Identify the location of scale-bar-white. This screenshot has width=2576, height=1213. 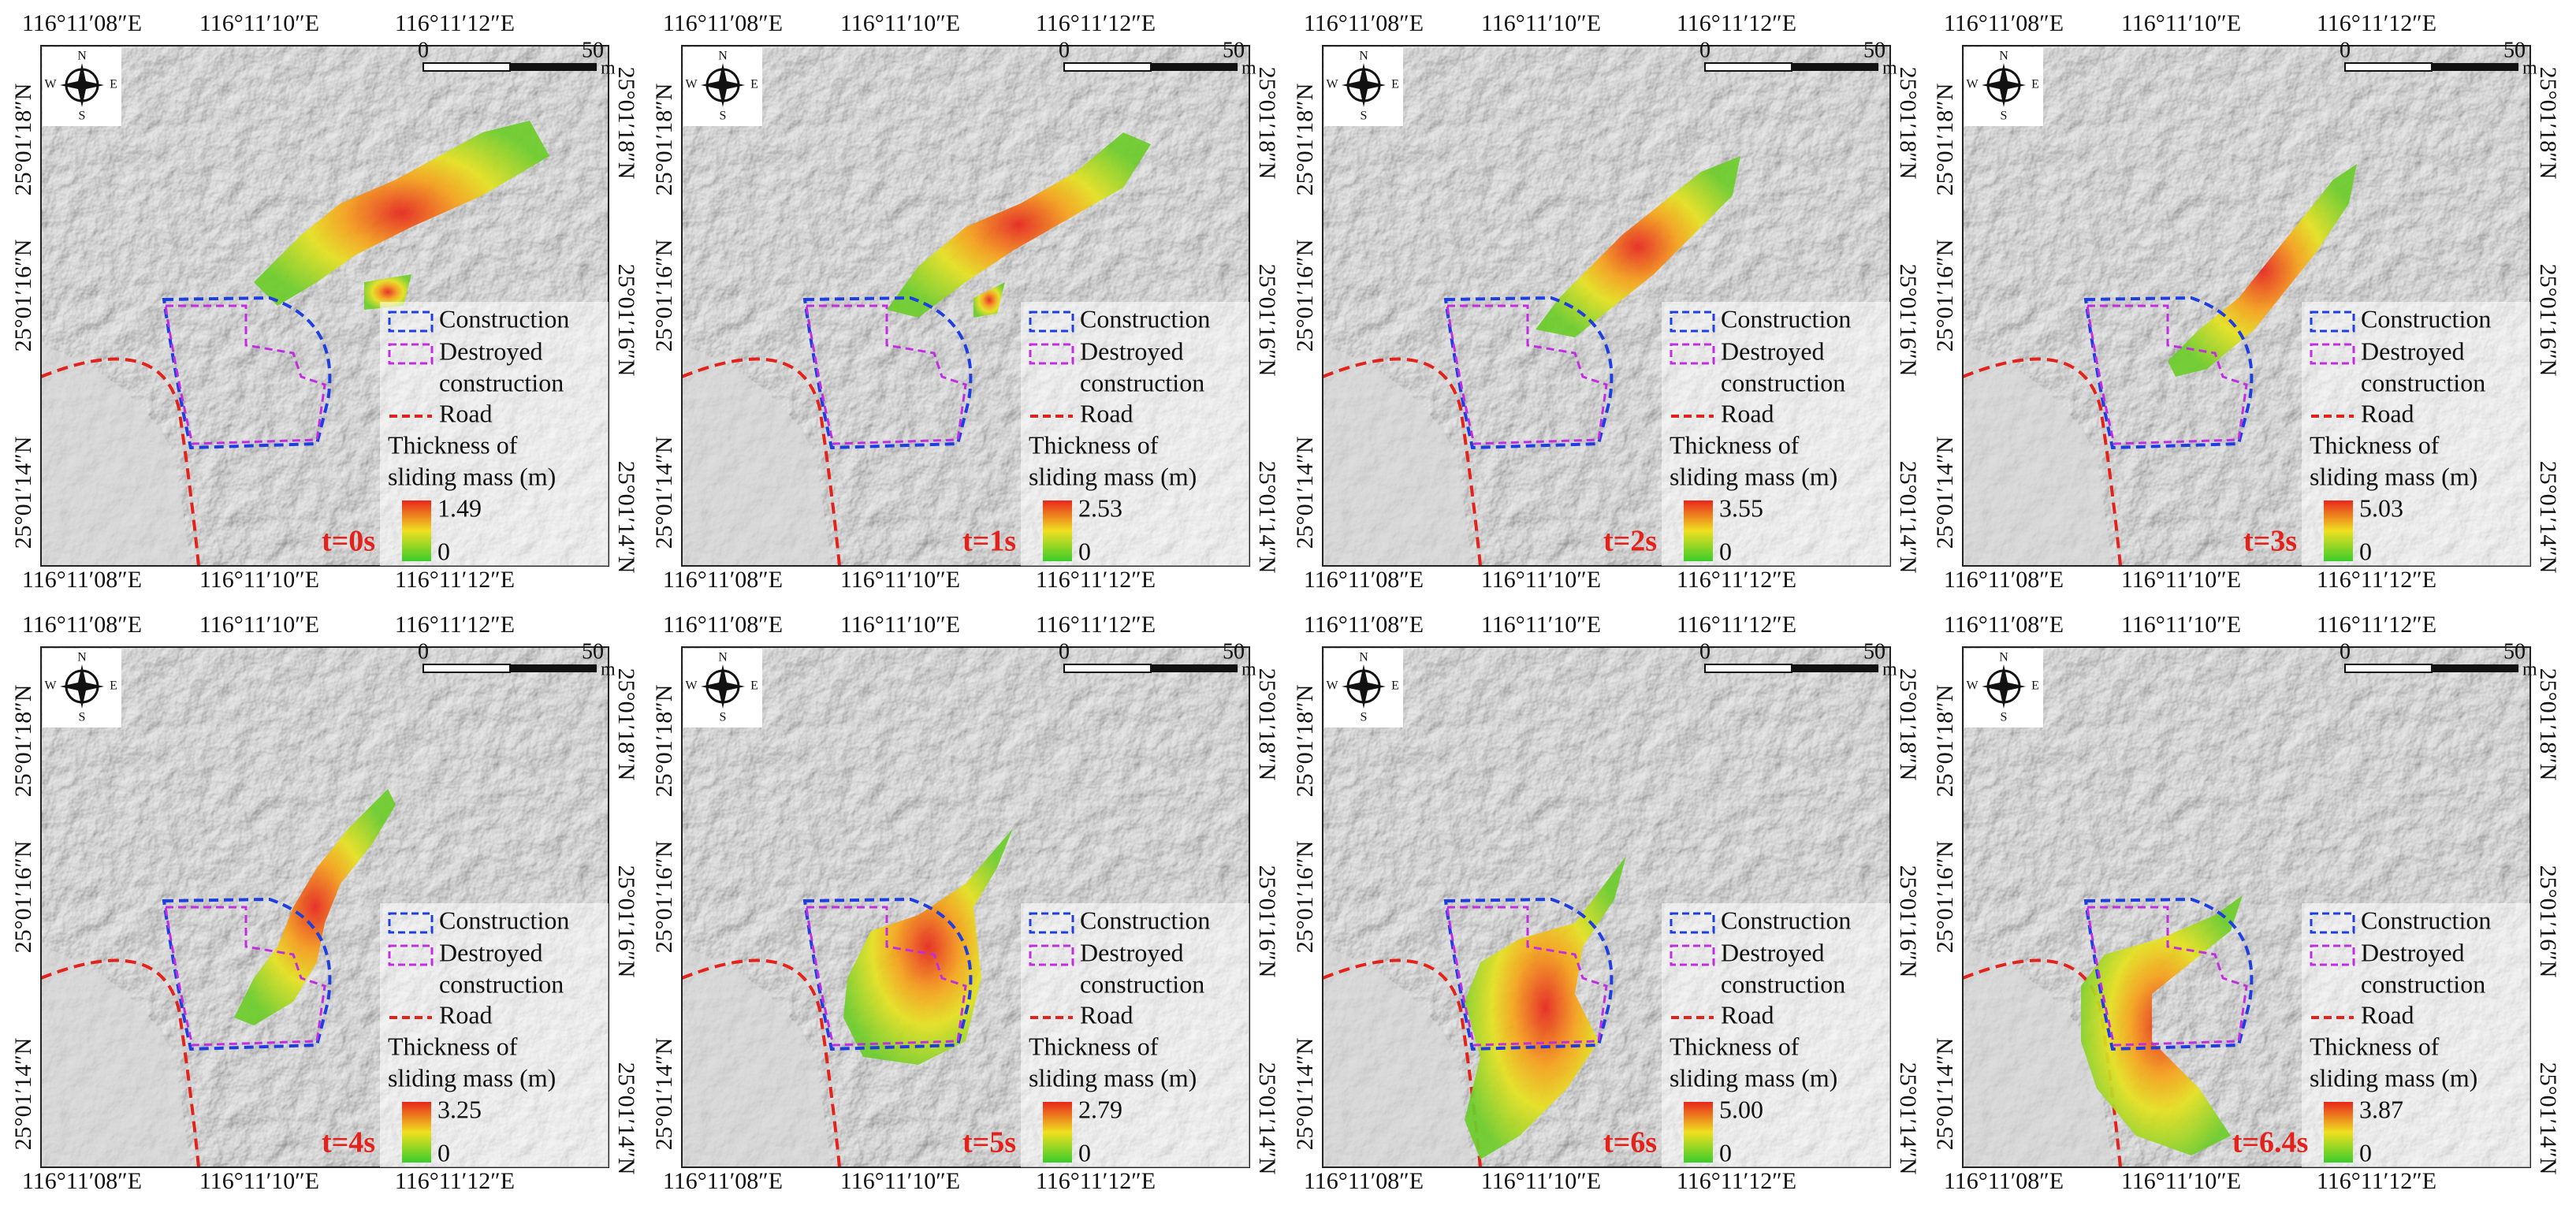
(1748, 668).